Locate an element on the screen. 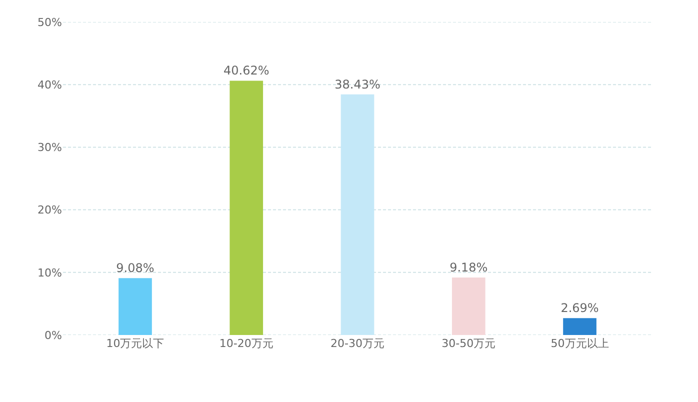 The width and height of the screenshot is (698, 402). data-label: 9.08% is located at coordinates (135, 268).